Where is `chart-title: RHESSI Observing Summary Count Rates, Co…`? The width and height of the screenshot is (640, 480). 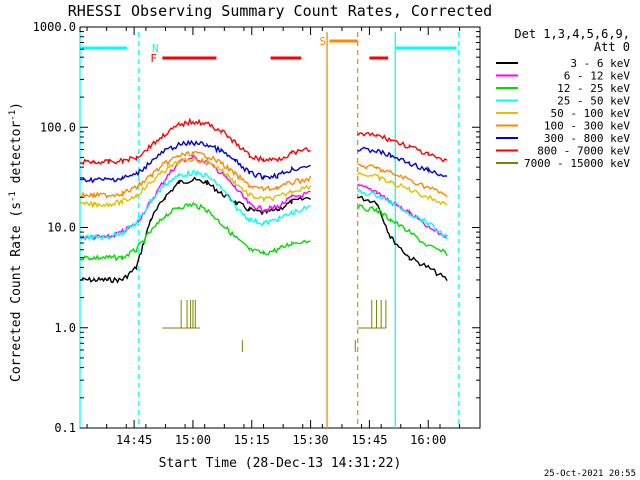
chart-title: RHESSI Observing Summary Count Rates, Co… is located at coordinates (280, 11).